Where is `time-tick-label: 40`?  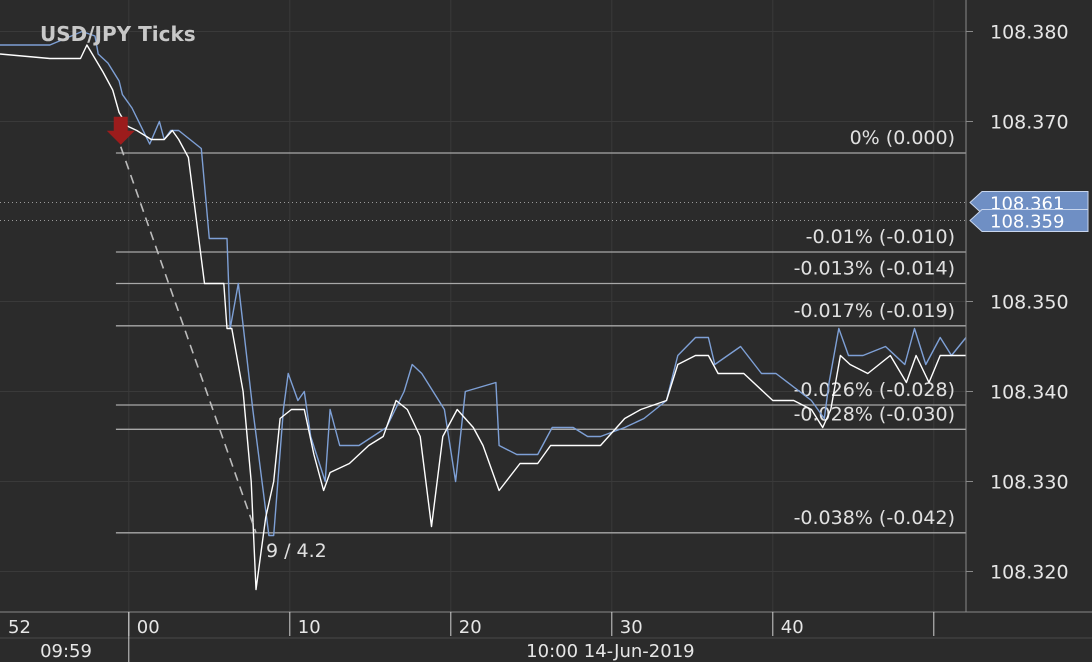
time-tick-label: 40 is located at coordinates (792, 627).